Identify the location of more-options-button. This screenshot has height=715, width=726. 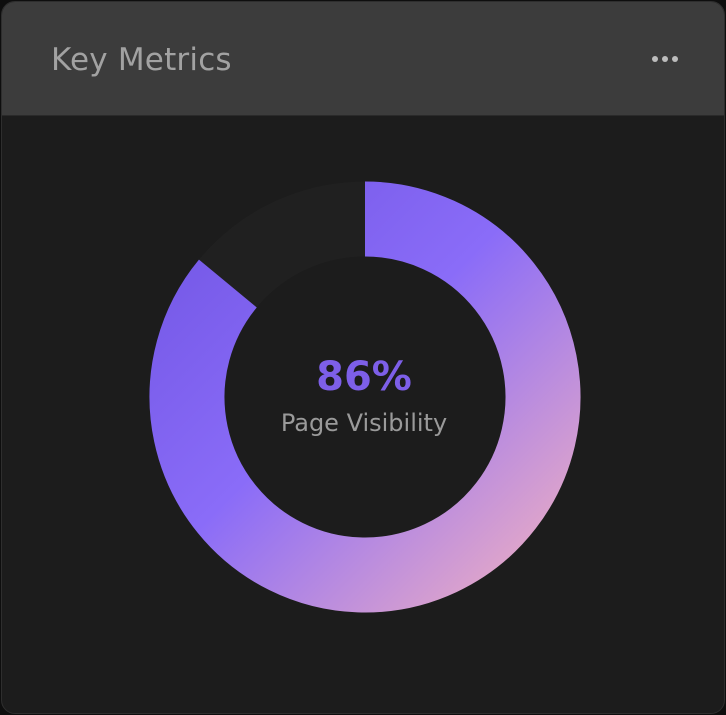
(665, 59).